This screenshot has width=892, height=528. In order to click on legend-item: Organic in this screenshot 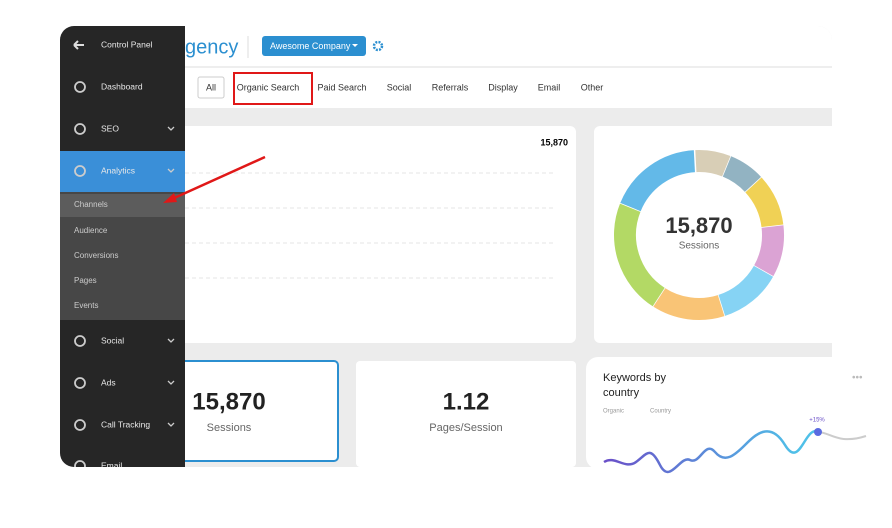, I will do `click(613, 412)`.